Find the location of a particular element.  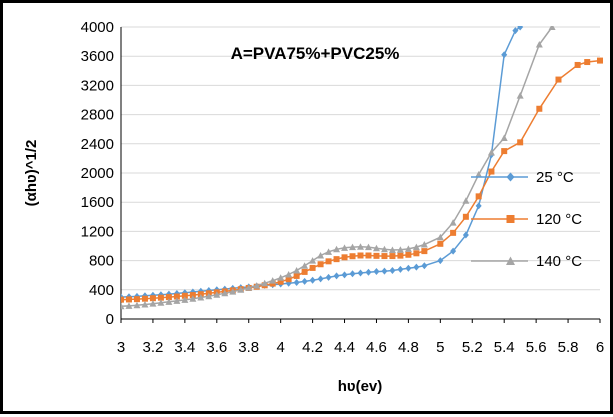

y-tick-label: 3200 is located at coordinates (97, 85).